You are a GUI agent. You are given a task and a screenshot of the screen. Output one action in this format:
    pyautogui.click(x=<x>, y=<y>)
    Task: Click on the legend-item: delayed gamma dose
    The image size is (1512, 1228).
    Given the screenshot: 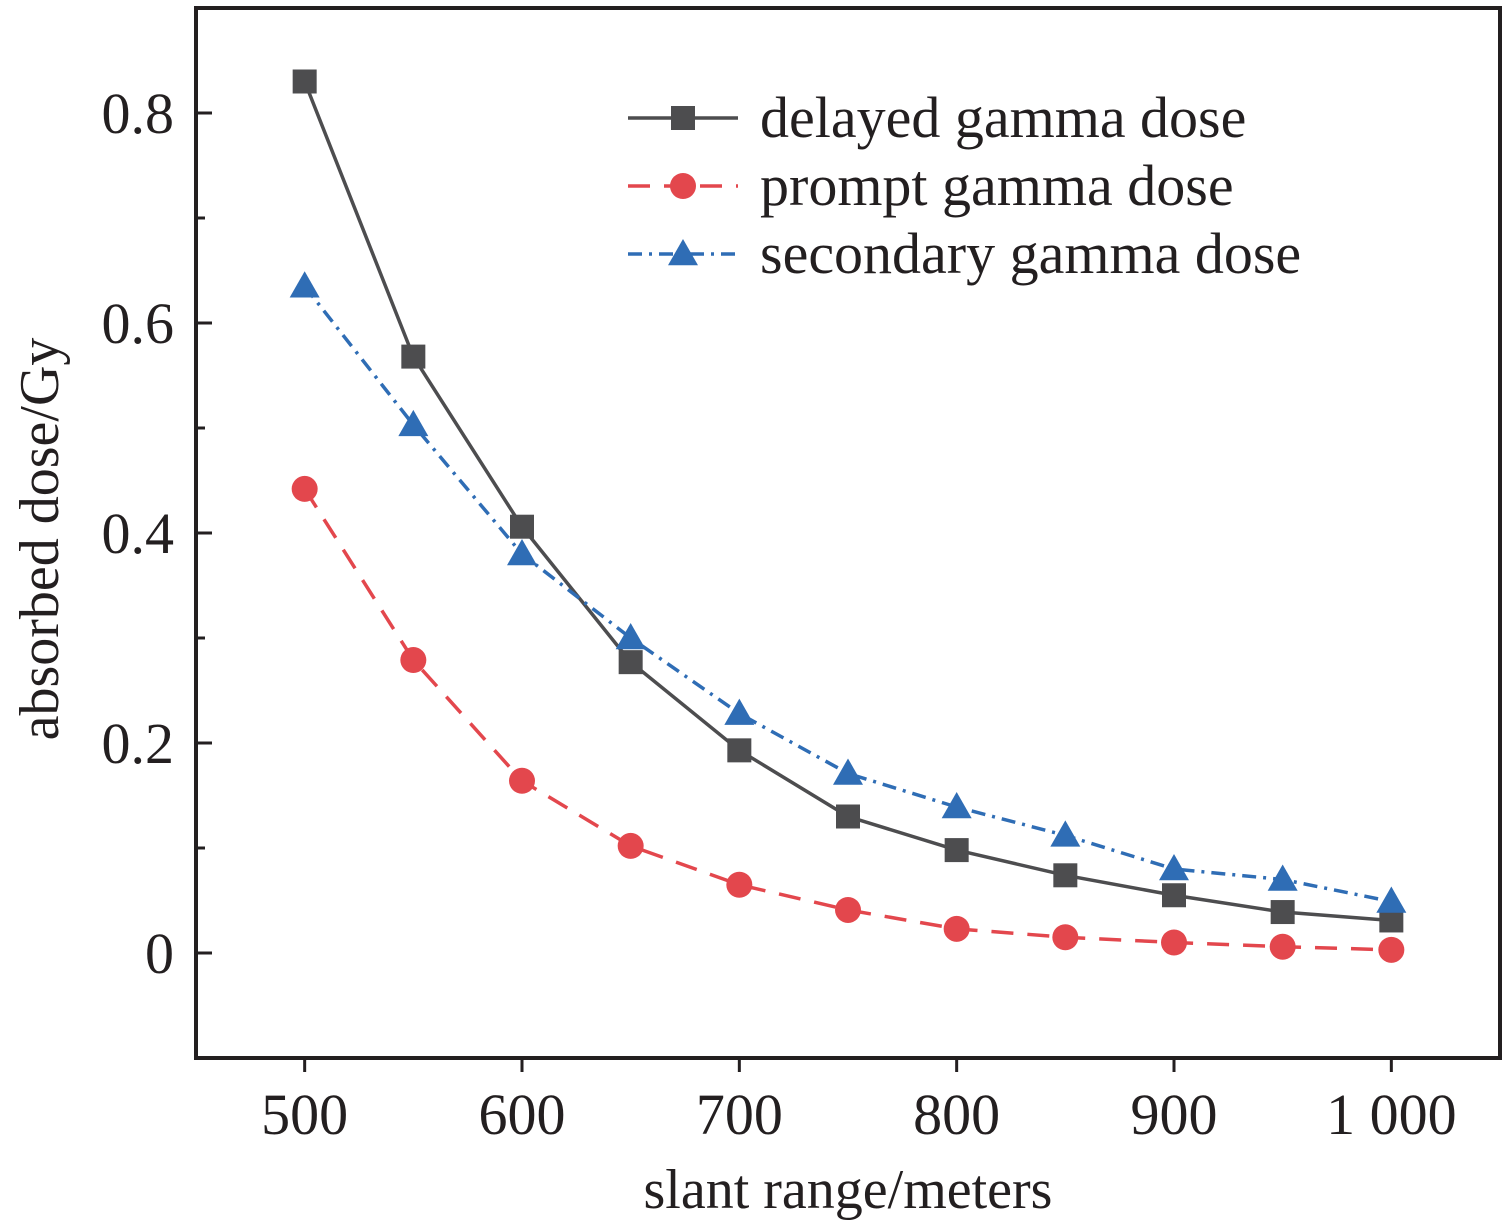 What is the action you would take?
    pyautogui.click(x=937, y=117)
    